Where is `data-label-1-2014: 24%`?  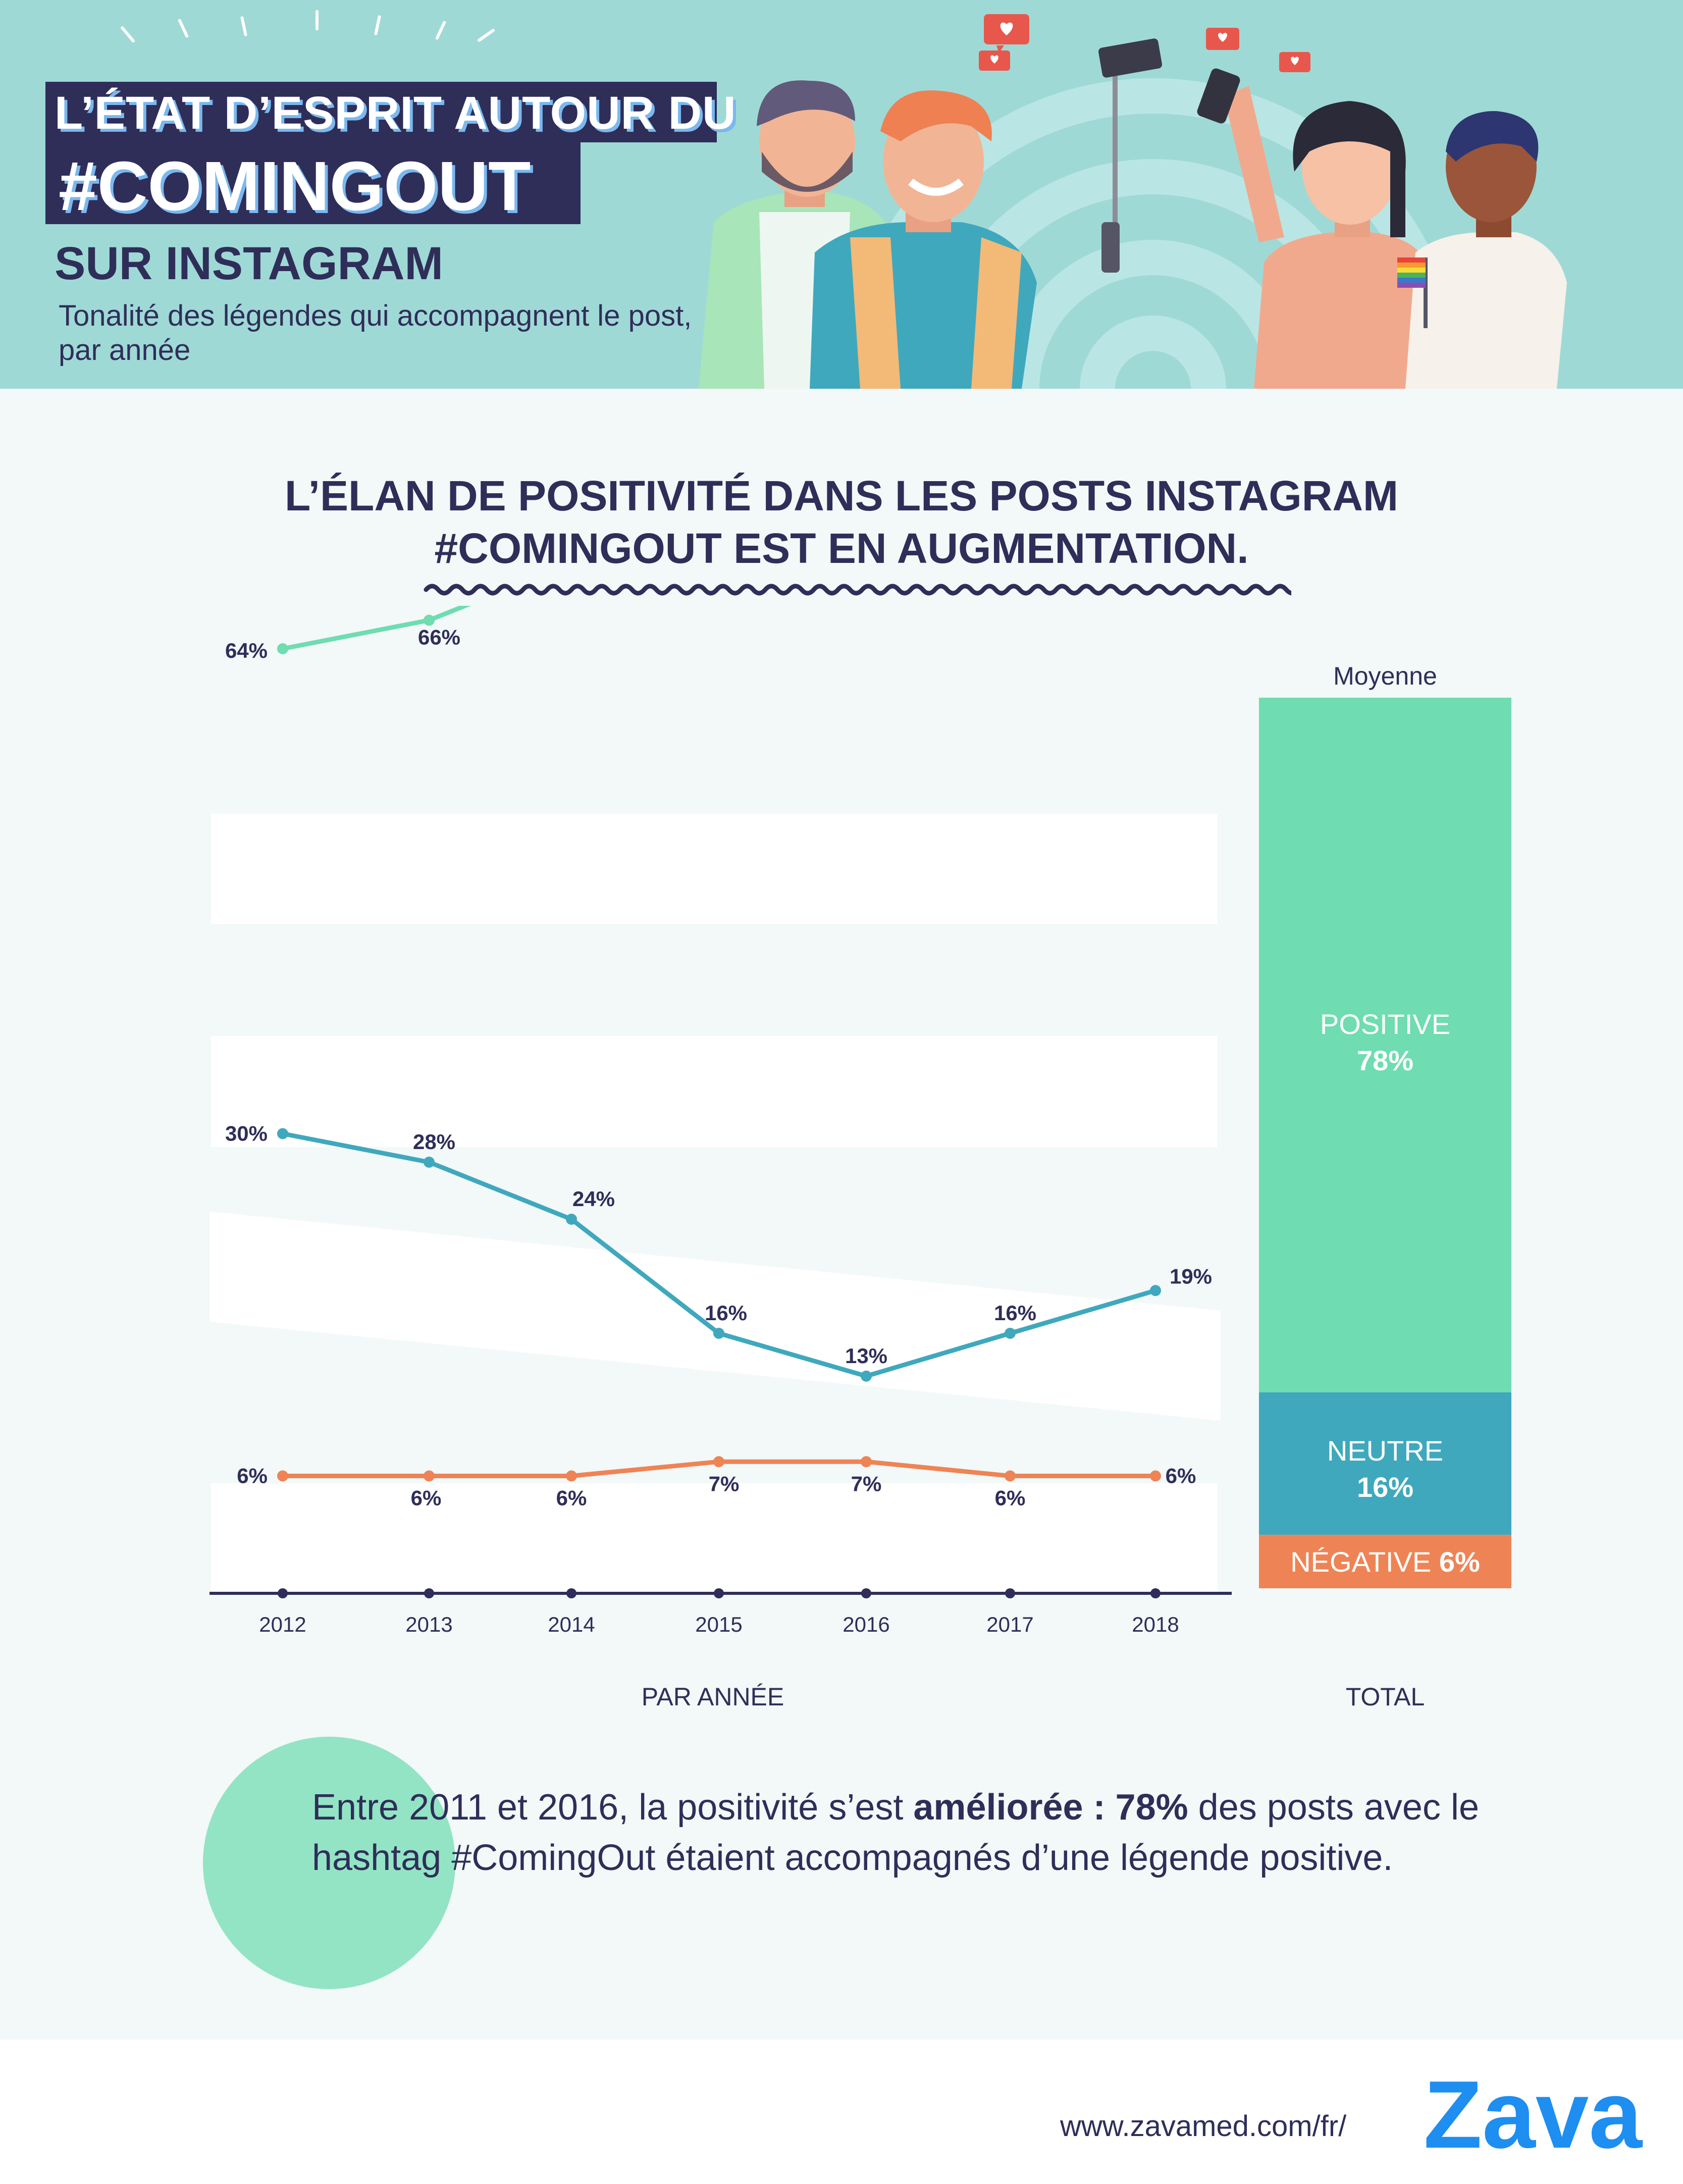
data-label-1-2014: 24% is located at coordinates (594, 1199).